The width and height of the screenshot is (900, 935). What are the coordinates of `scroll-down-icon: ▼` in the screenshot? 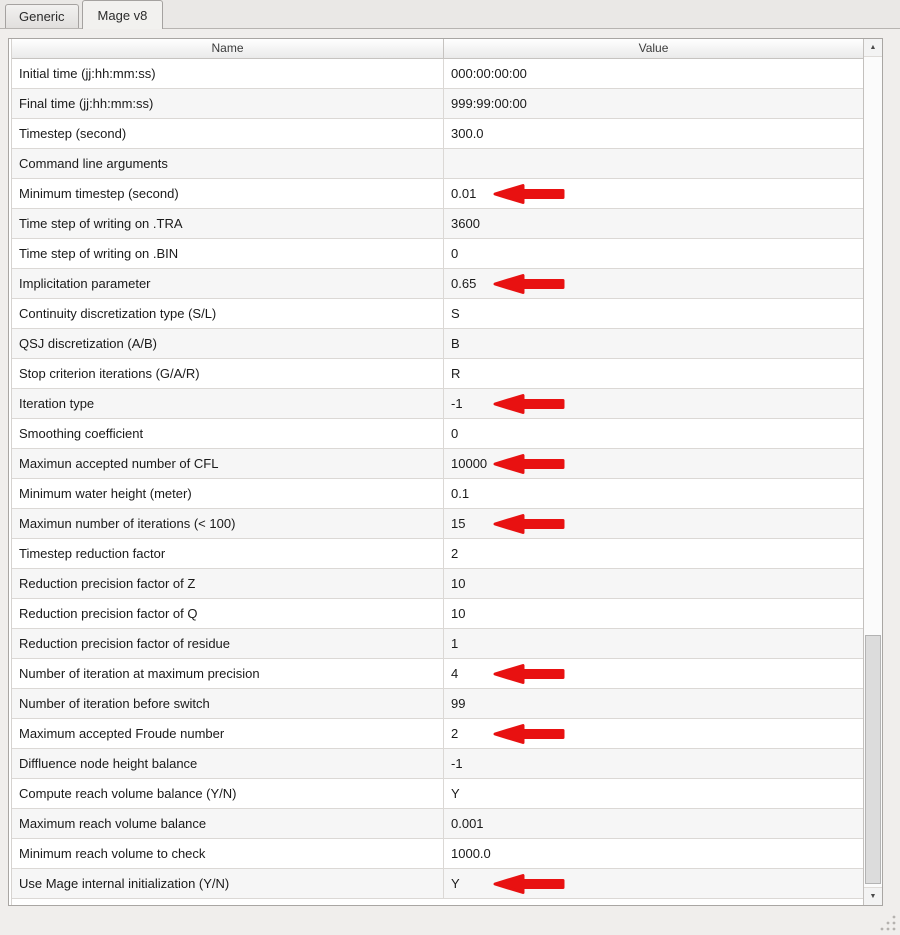 It's located at (873, 896).